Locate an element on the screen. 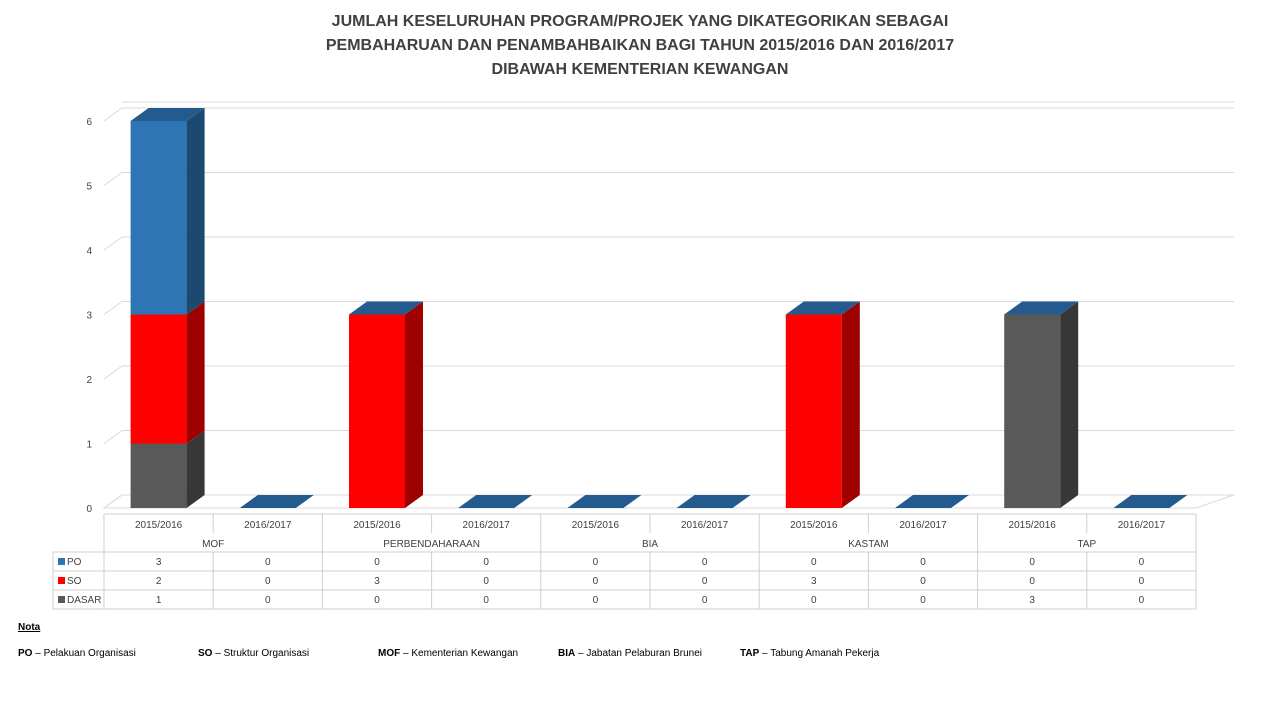  y-tick-label: 0 is located at coordinates (89, 509).